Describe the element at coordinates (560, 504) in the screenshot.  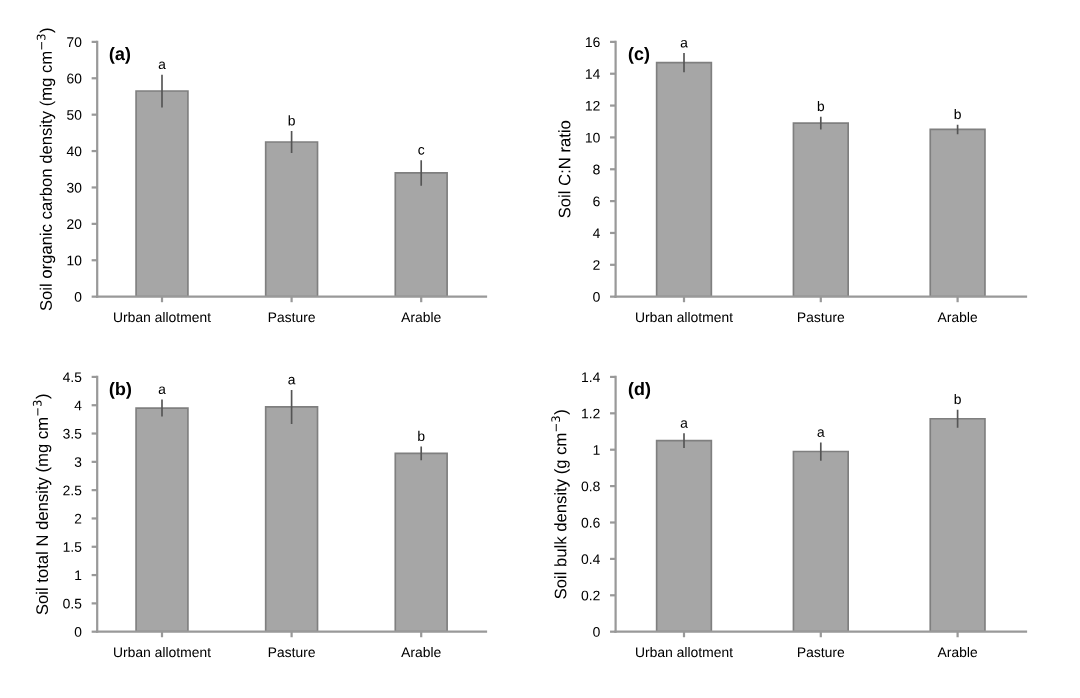
I see `y-axis-title: Soil bulk density (g cm$^{−3}$)` at that location.